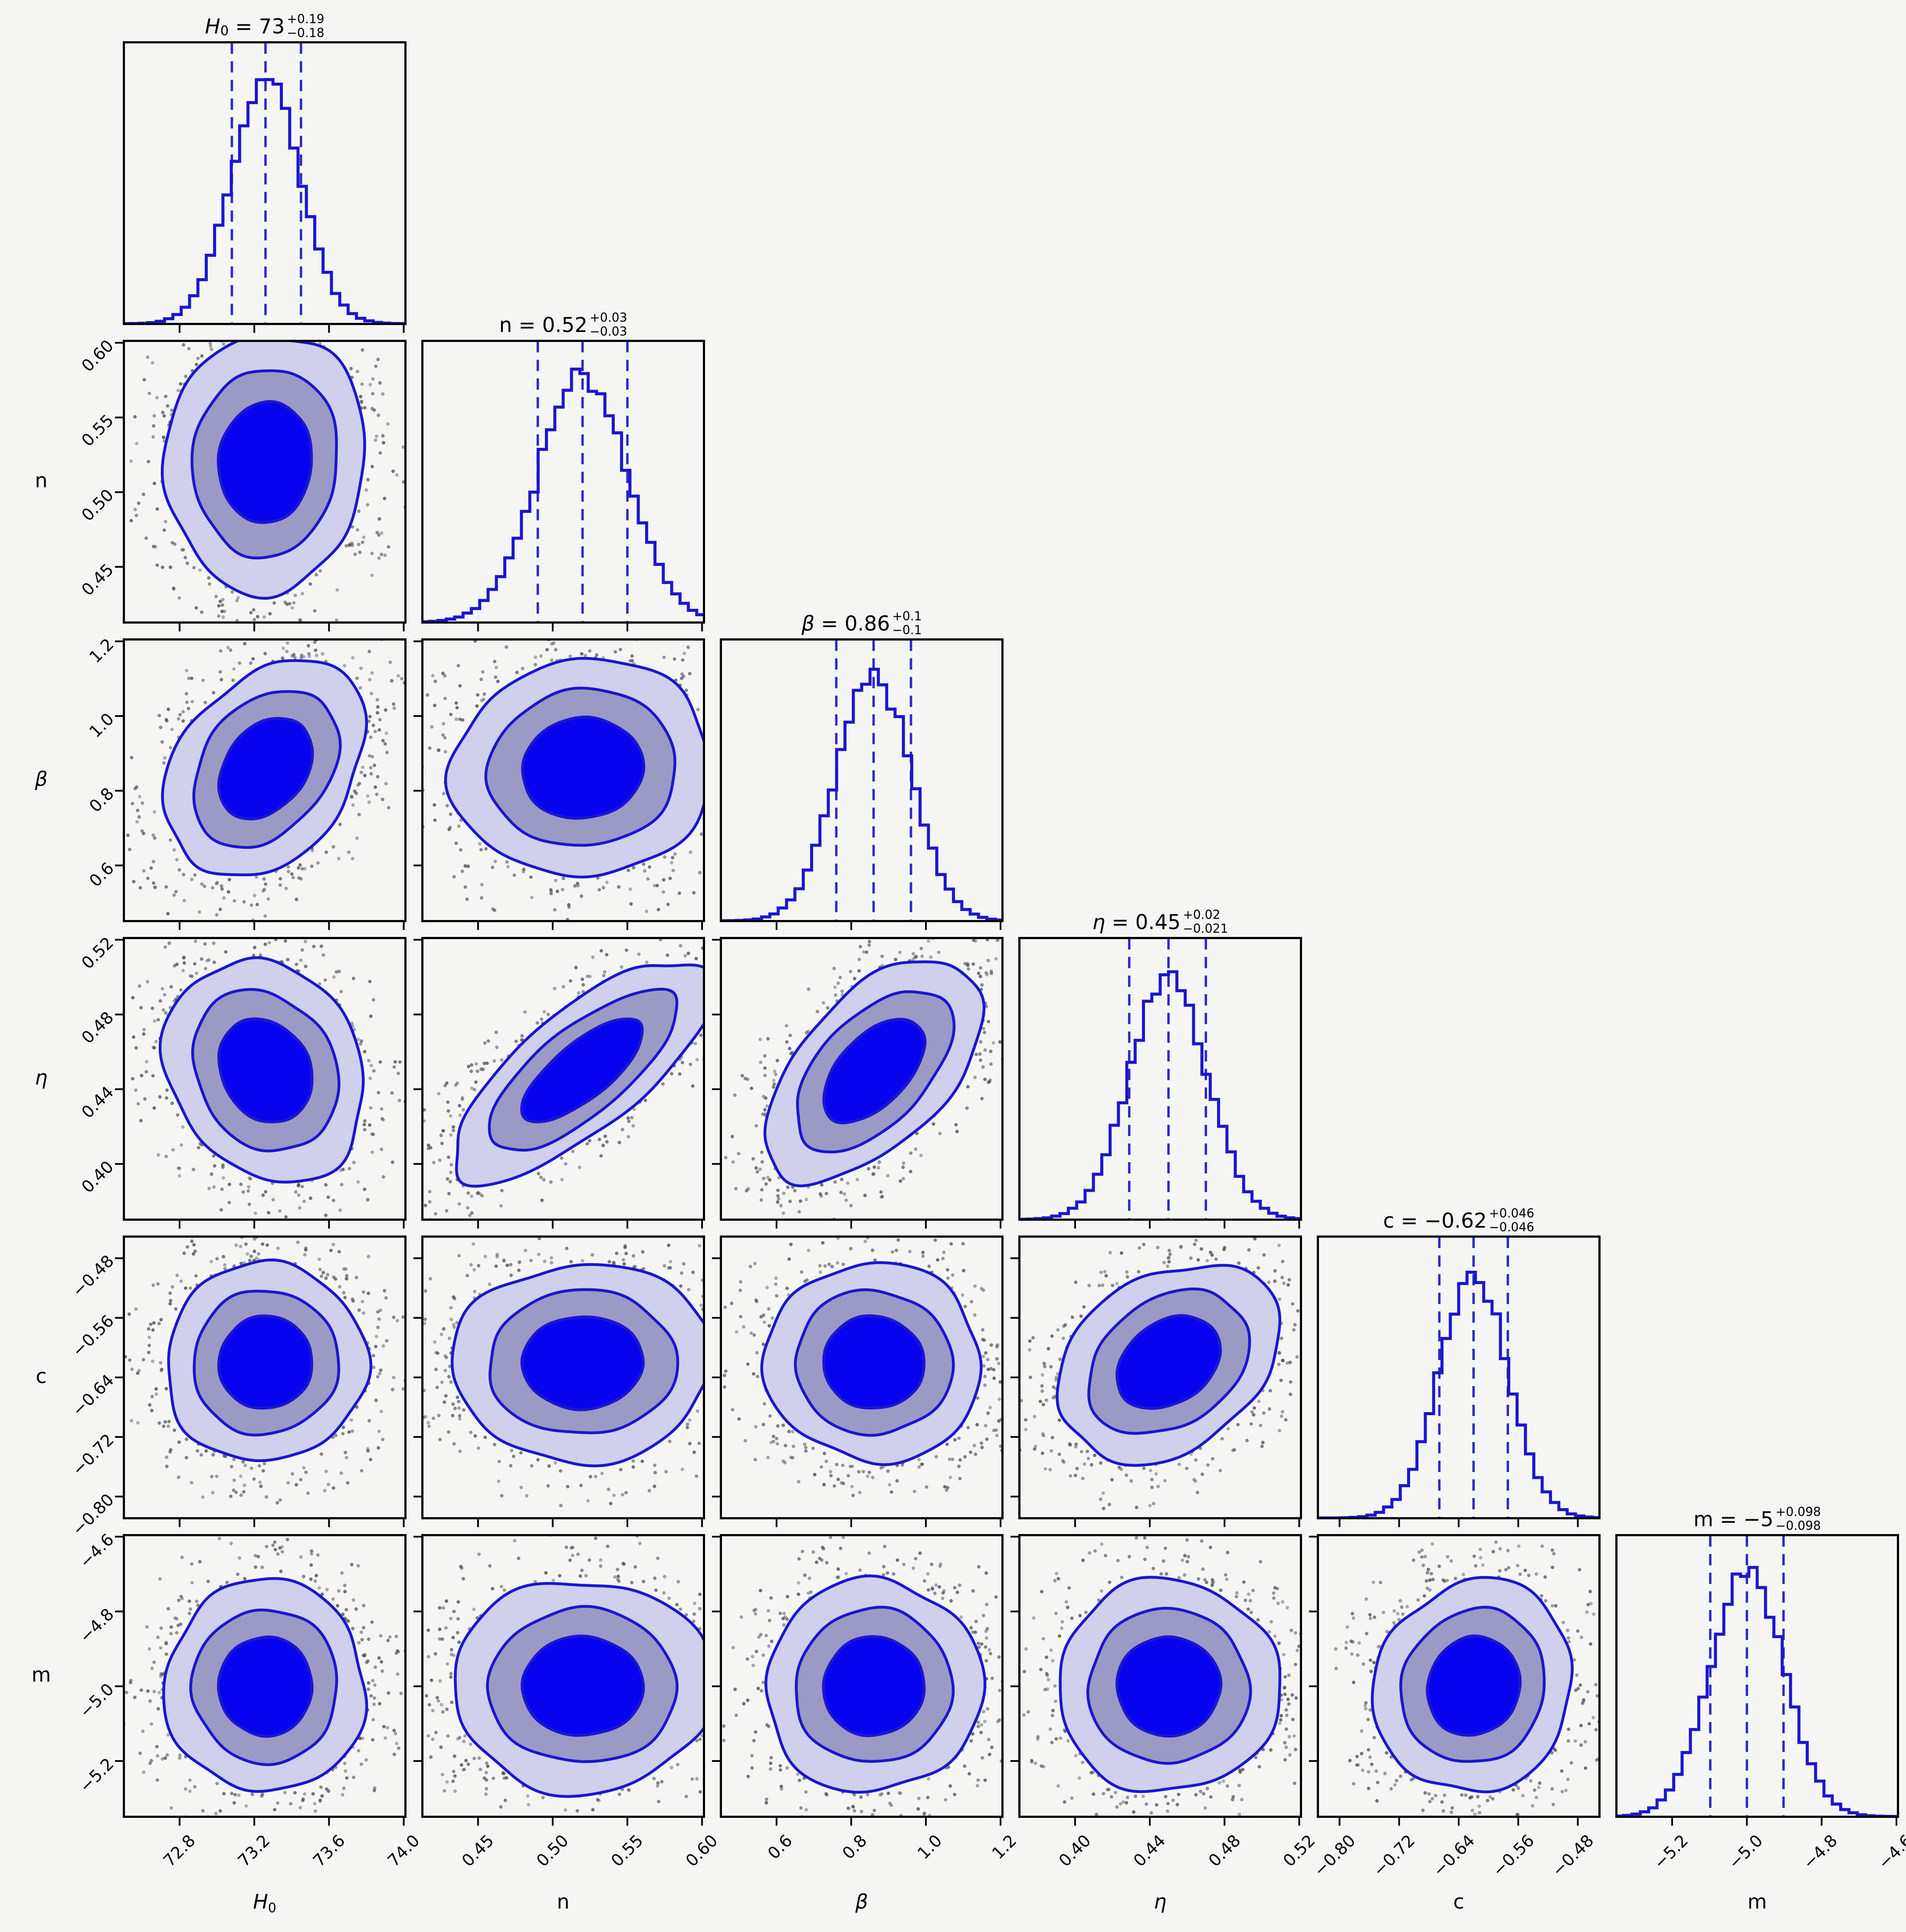 The height and width of the screenshot is (1932, 1906). I want to click on title-beta: β = 0.86 +0.1 −0.1, so click(862, 618).